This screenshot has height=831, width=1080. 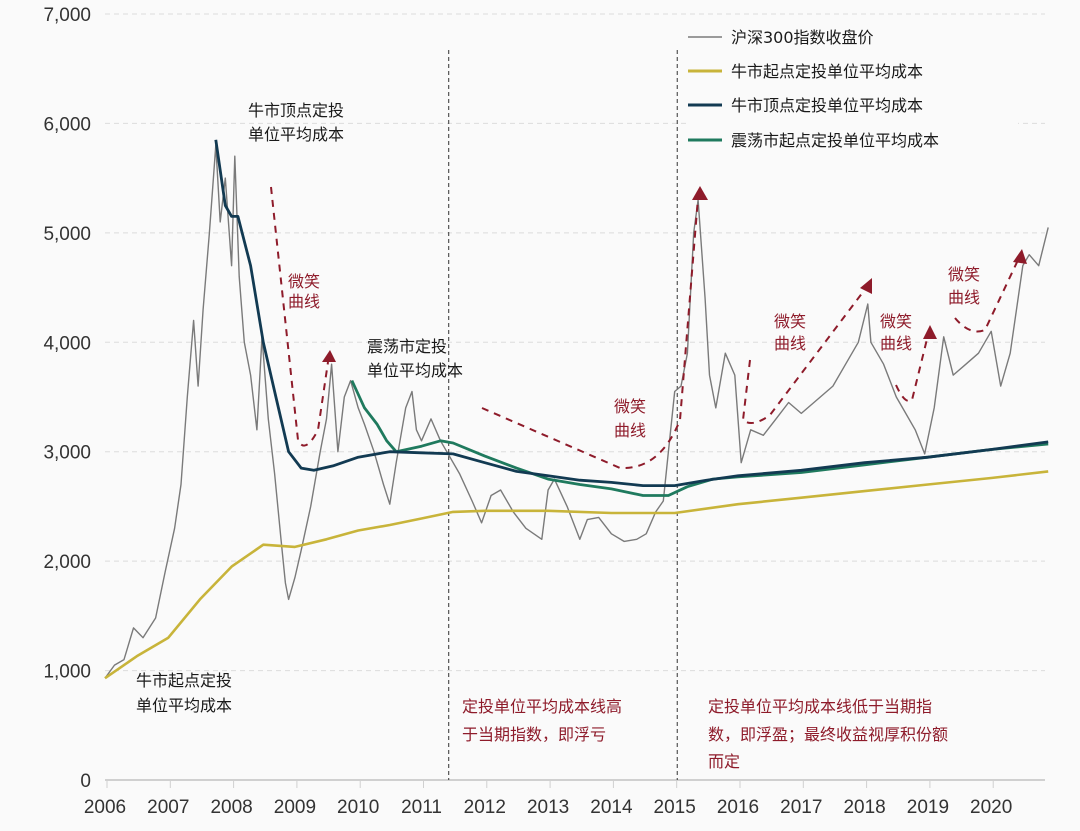 I want to click on arrowheads, so click(x=674, y=274).